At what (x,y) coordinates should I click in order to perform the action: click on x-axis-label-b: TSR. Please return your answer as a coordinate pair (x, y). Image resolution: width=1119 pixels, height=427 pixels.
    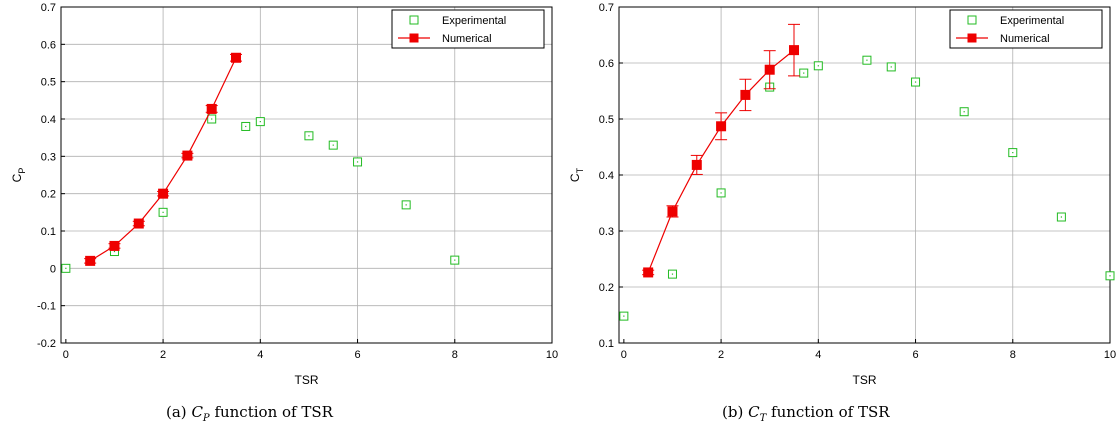
    Looking at the image, I should click on (865, 380).